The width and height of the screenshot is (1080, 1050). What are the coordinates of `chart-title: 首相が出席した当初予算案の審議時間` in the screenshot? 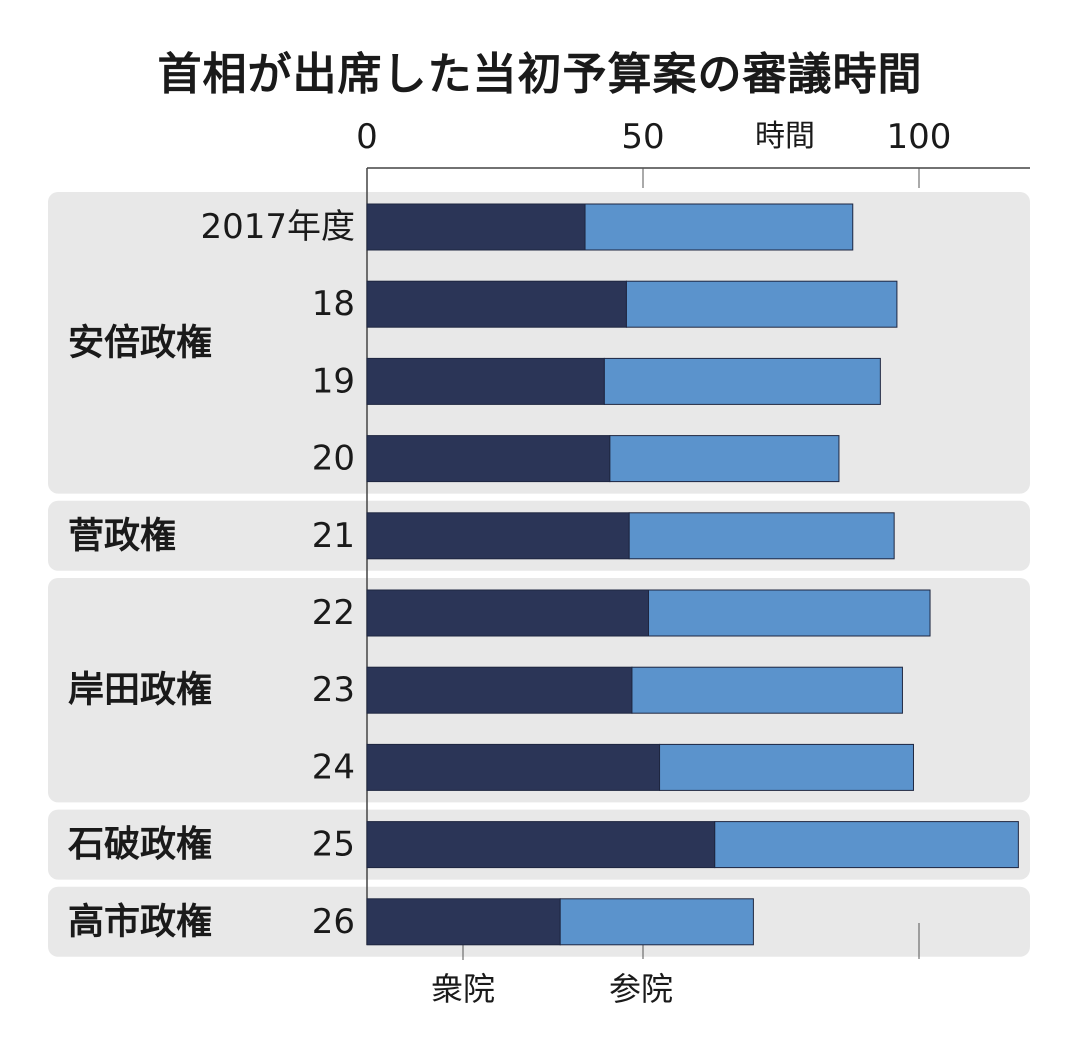 It's located at (540, 74).